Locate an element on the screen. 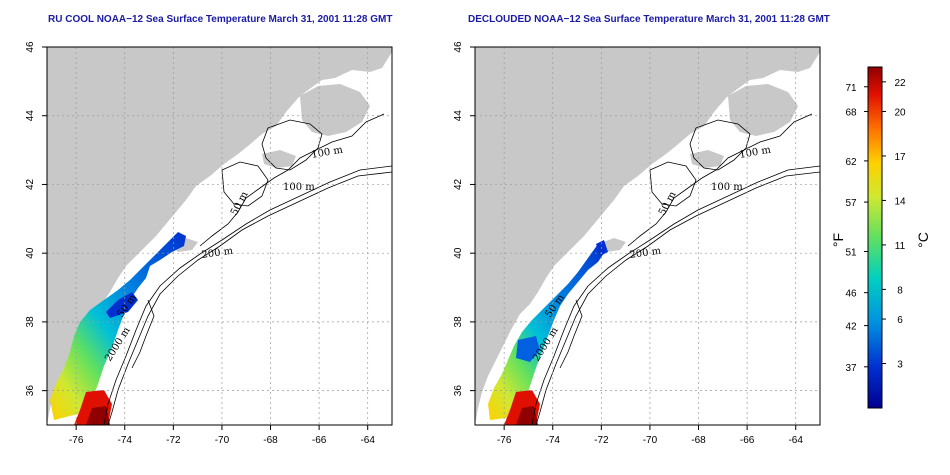  temperature-colorbar: 71 68 62 57 51 46 42 37 22 20 17 14 11 8 6 3 °F °C is located at coordinates (880, 237).